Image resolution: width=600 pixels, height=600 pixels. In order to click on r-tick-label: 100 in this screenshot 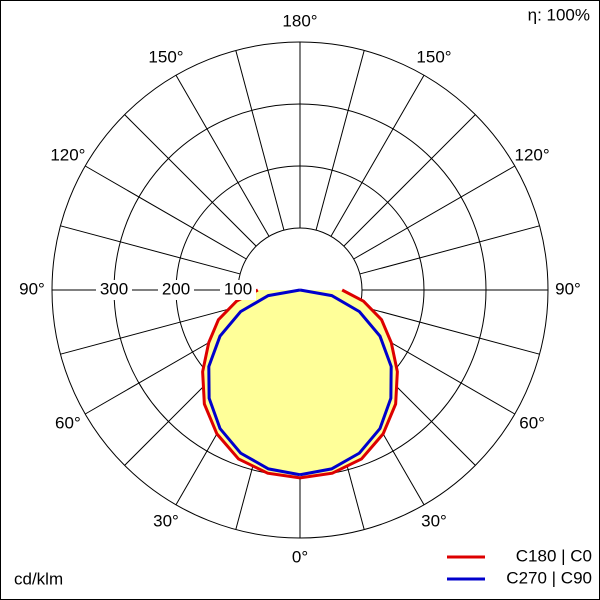, I will do `click(238, 288)`.